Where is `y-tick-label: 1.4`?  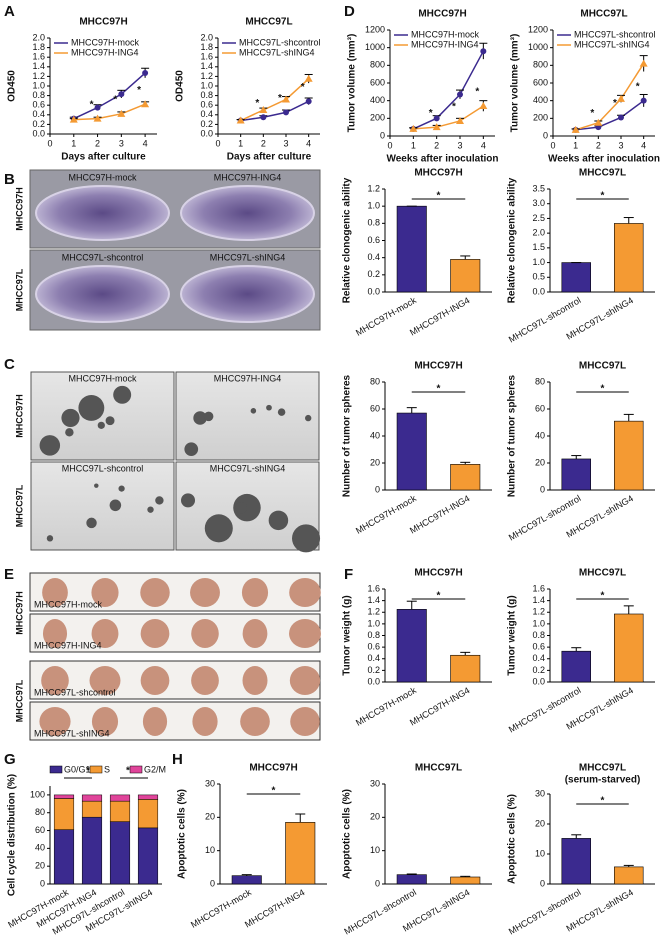
y-tick-label: 1.4 is located at coordinates (206, 66).